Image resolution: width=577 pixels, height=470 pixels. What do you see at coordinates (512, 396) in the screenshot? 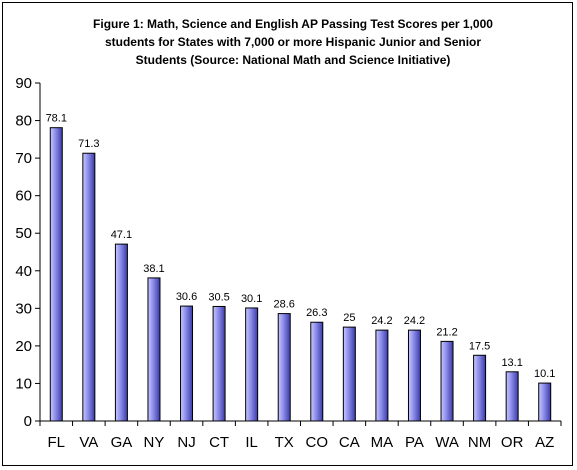
I see `bar-or` at bounding box center [512, 396].